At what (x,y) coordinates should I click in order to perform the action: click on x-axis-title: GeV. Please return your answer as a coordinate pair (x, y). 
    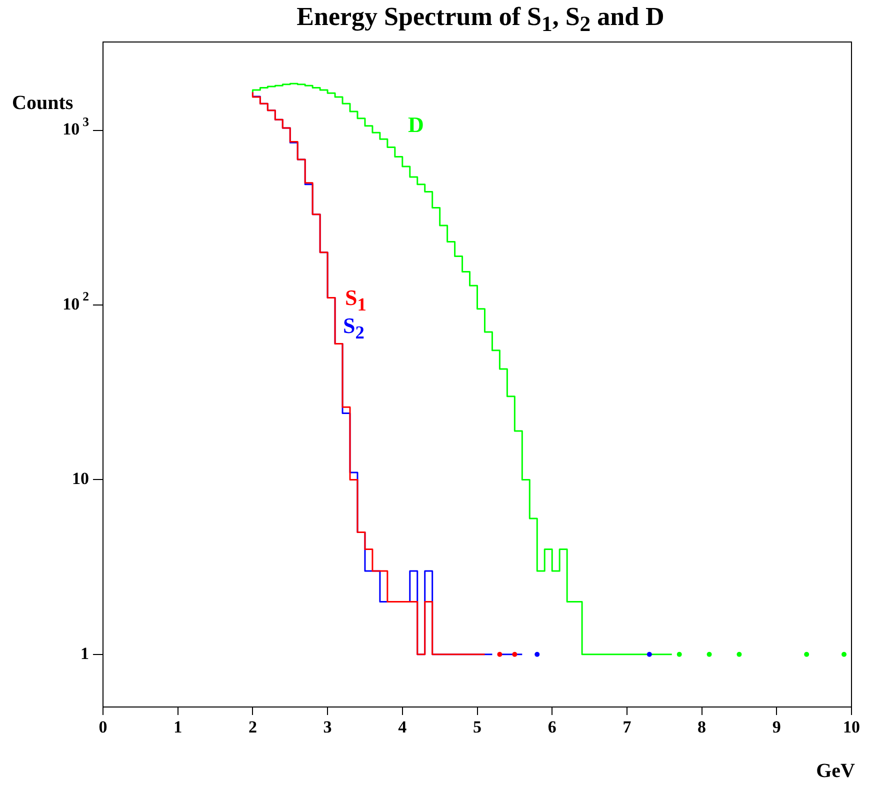
    Looking at the image, I should click on (835, 771).